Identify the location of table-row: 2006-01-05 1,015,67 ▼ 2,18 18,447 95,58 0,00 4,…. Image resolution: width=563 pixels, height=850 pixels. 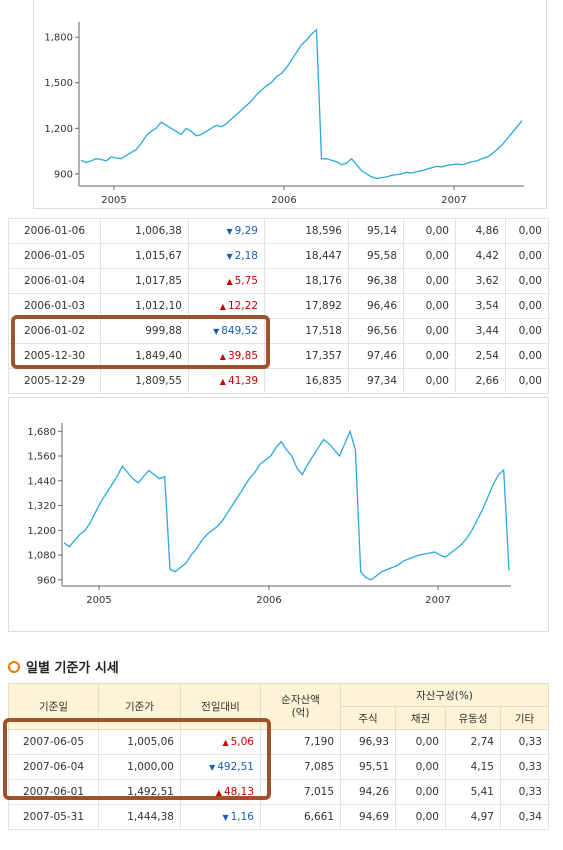
(278, 256).